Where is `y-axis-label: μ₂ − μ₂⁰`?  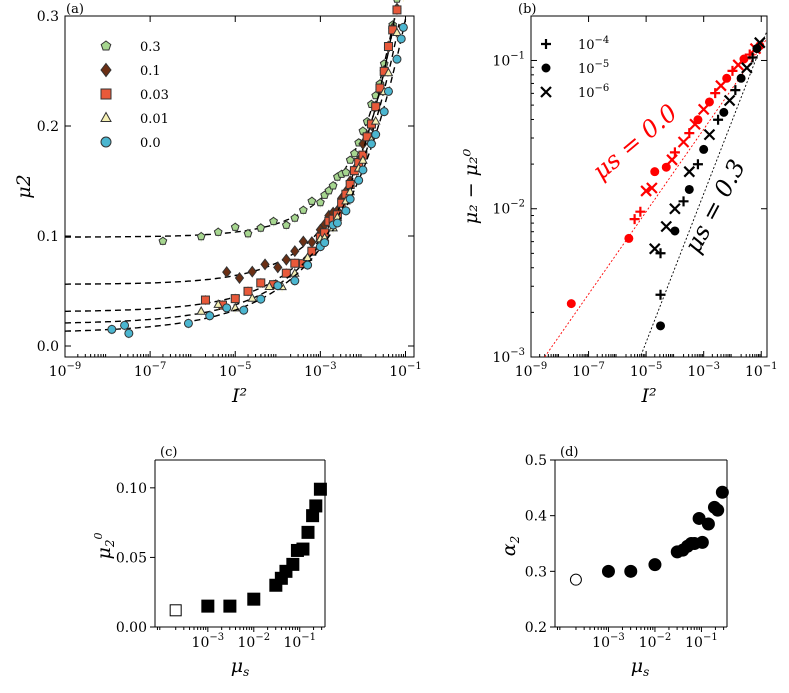 y-axis-label: μ₂ − μ₂⁰ is located at coordinates (471, 186).